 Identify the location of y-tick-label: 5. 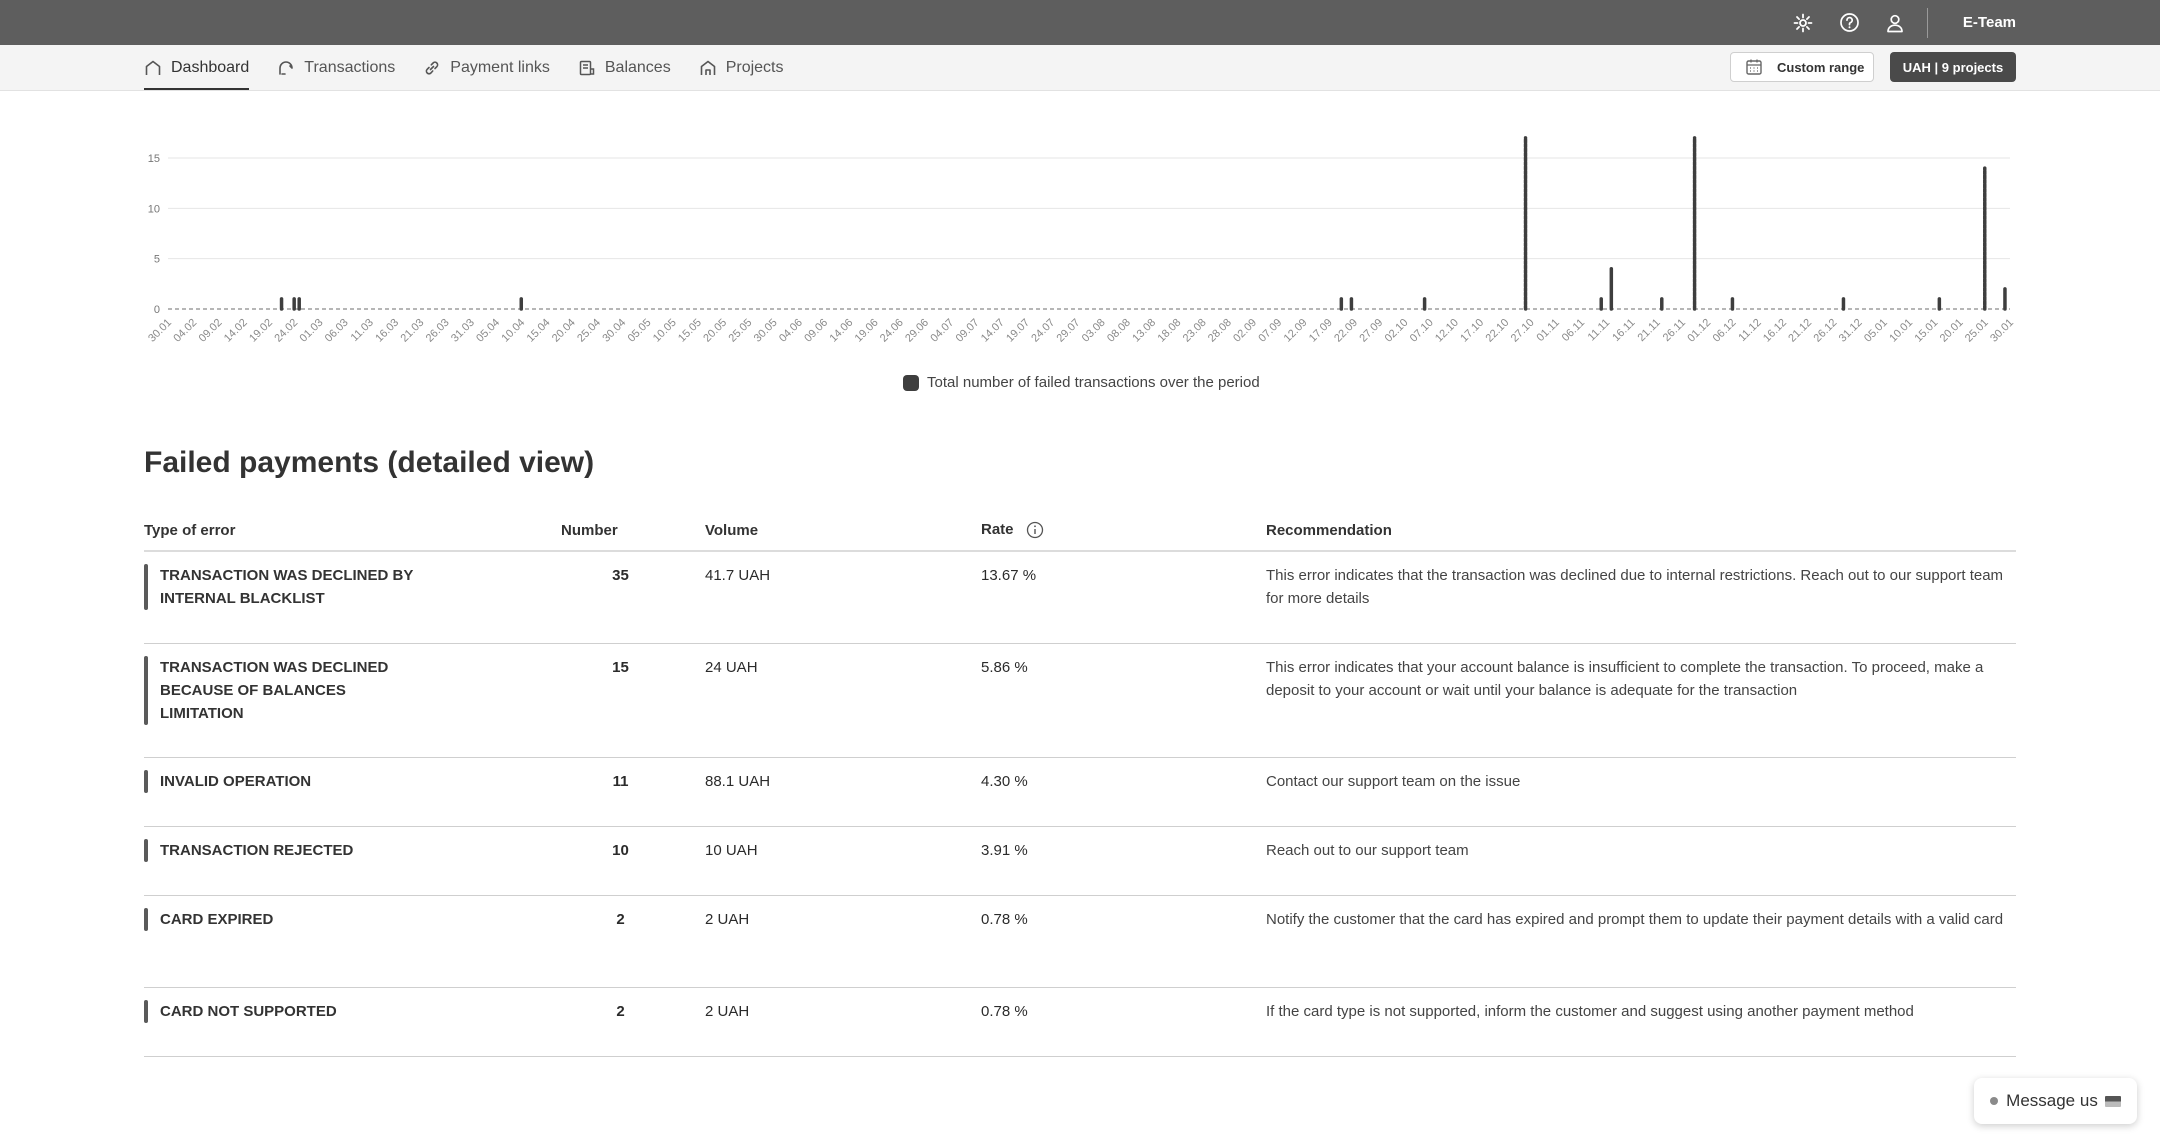
(157, 260).